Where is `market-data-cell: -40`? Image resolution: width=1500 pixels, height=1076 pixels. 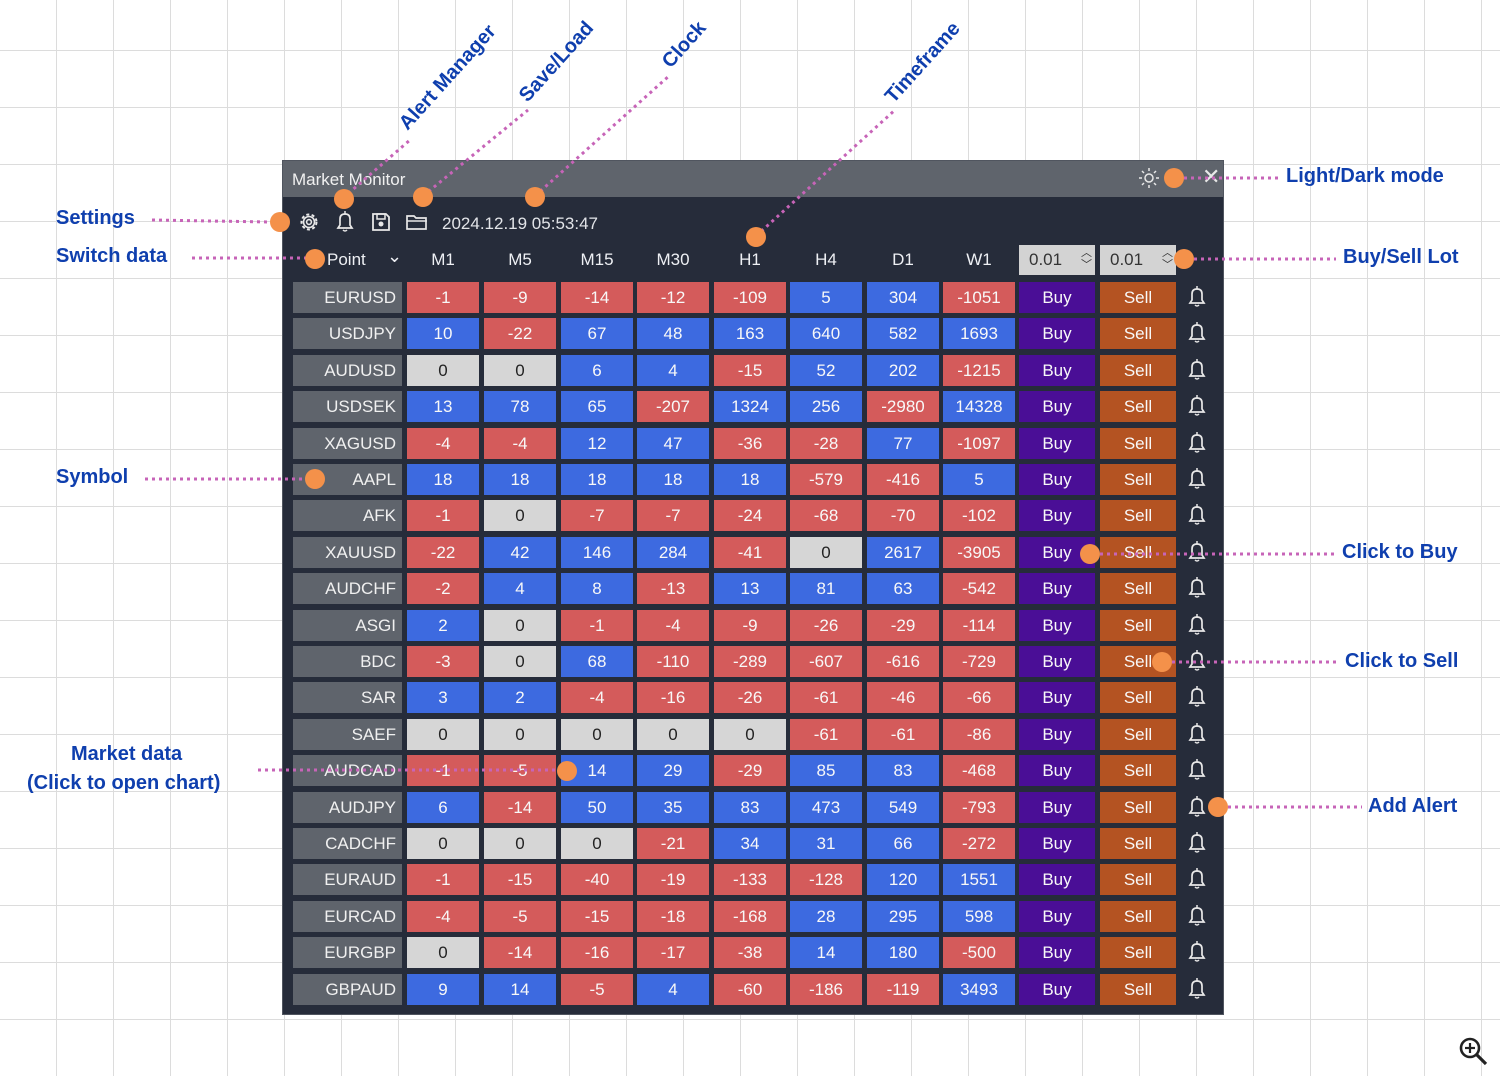
market-data-cell: -40 is located at coordinates (597, 879).